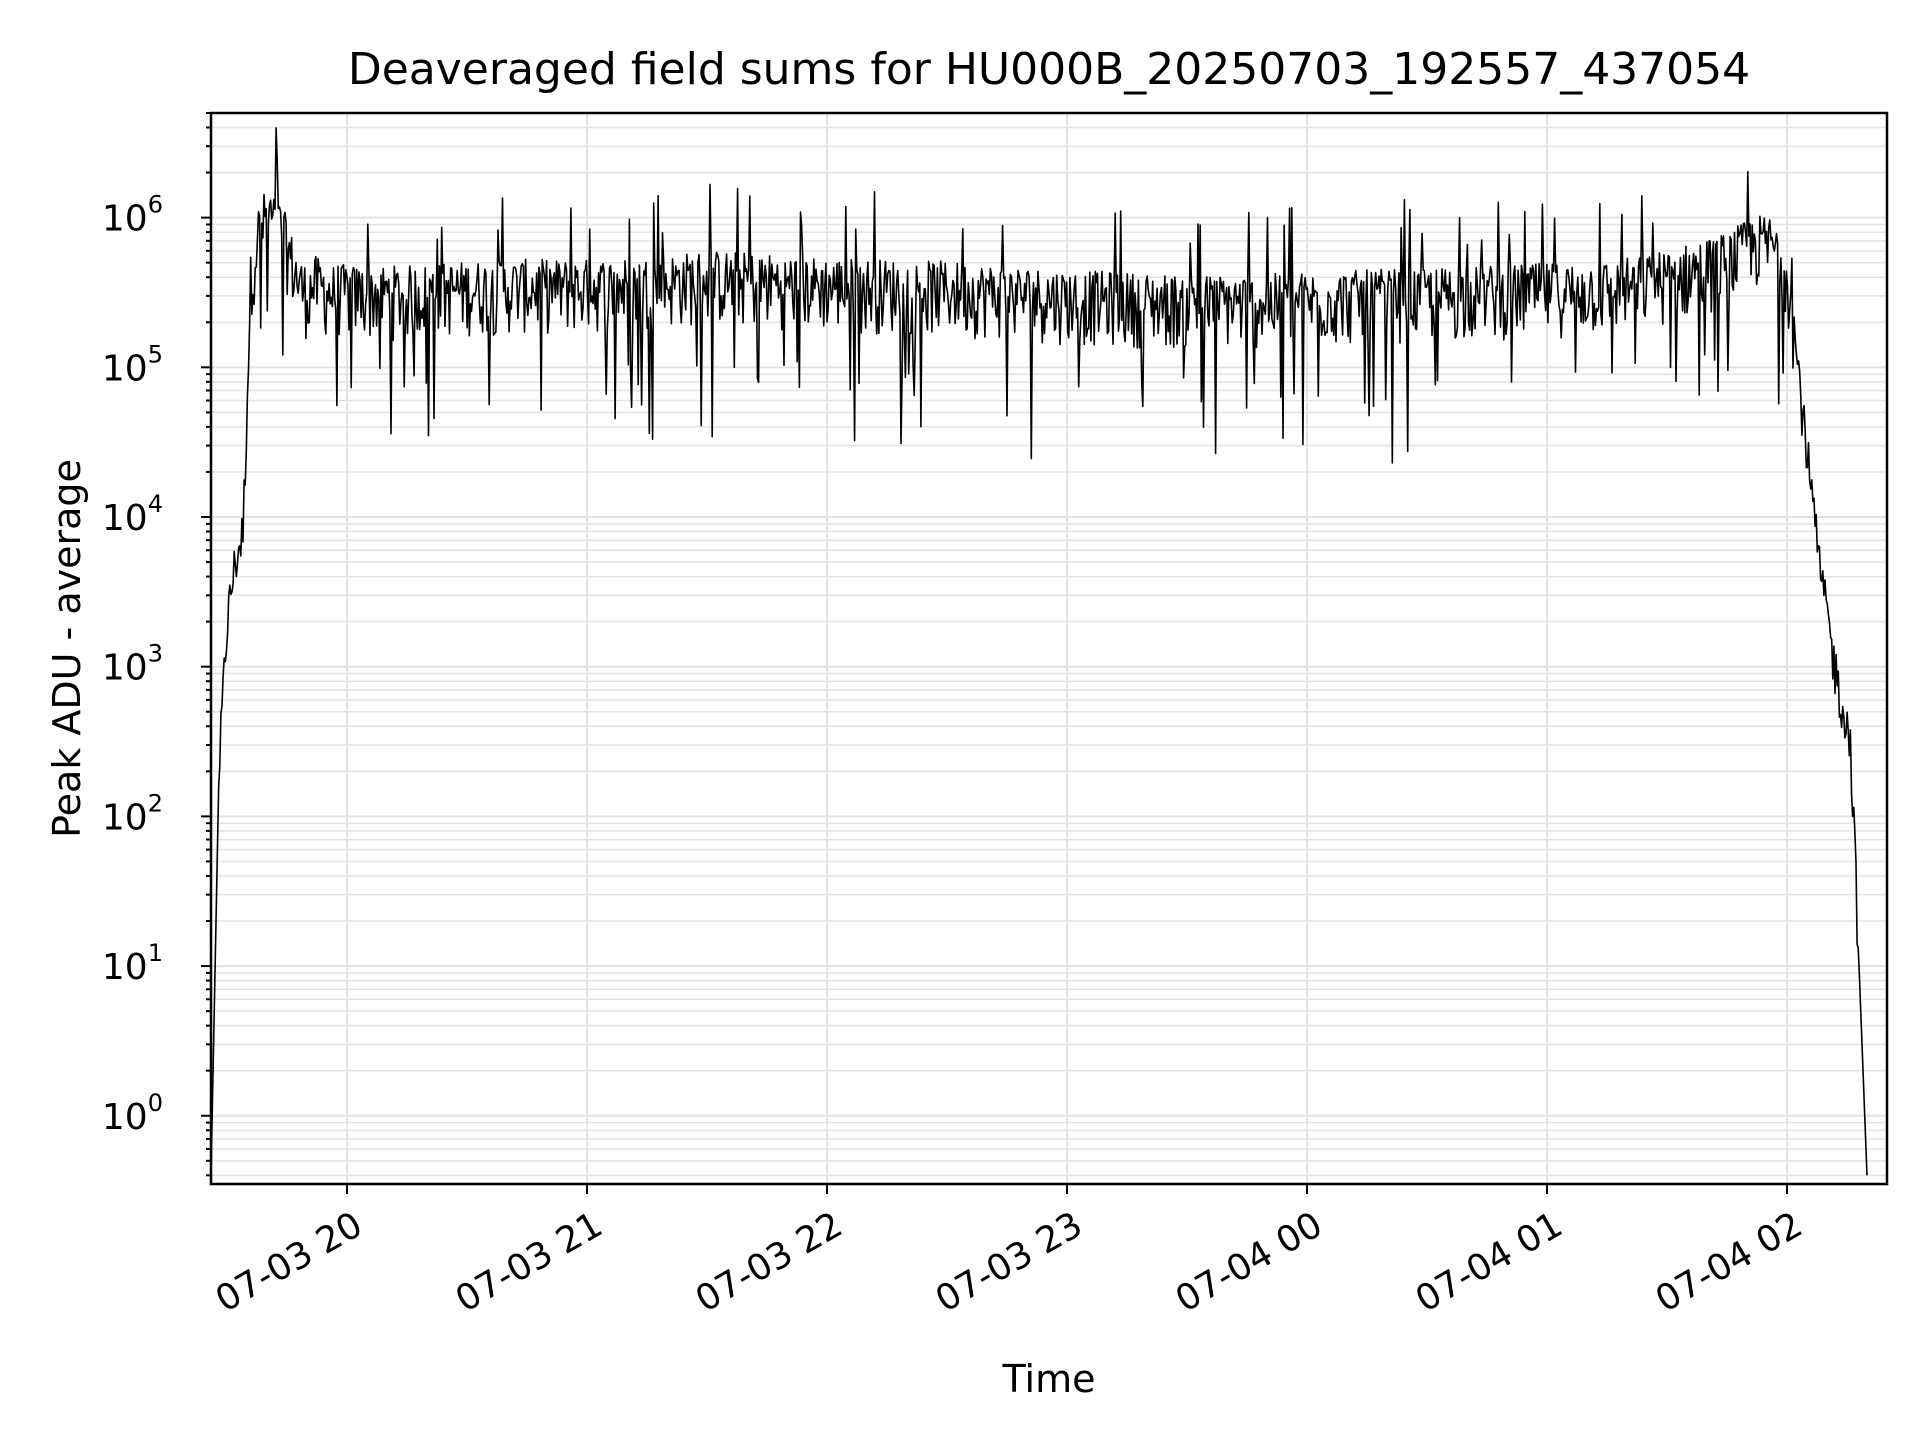 This screenshot has width=1920, height=1440. I want to click on y-tick-label: 10¹, so click(132, 963).